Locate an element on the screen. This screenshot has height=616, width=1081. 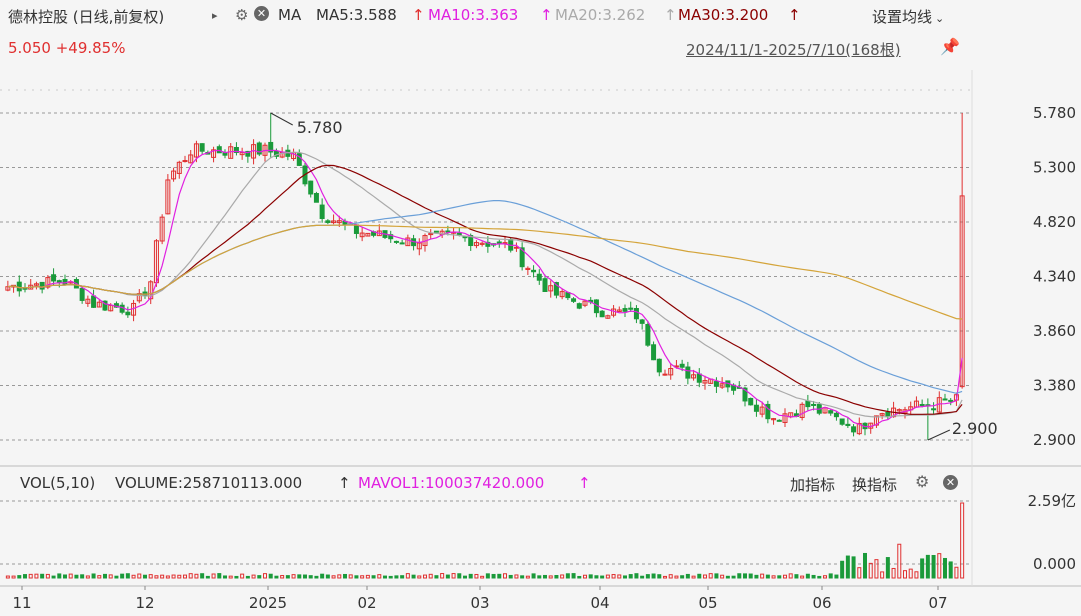
vol-close-icon: ✕ is located at coordinates (950, 482).